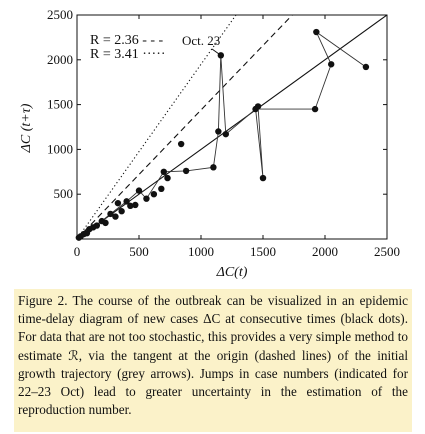 The width and height of the screenshot is (425, 434). I want to click on y-tick-label: 2000, so click(60, 59).